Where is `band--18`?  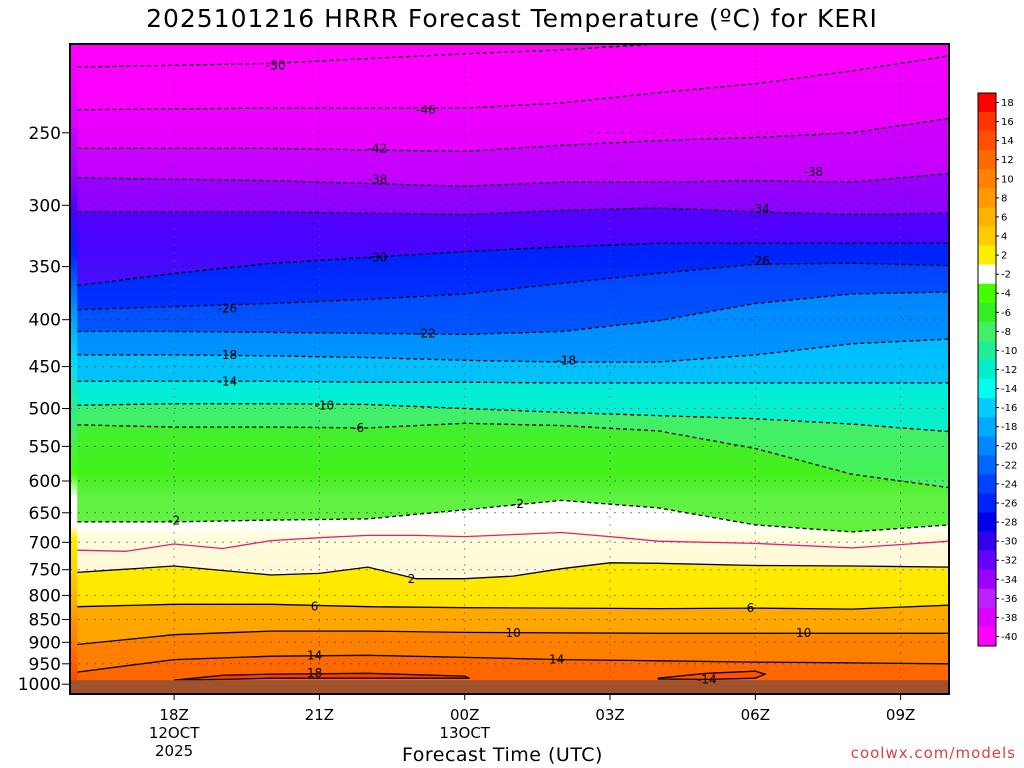
band--18 is located at coordinates (513, 361).